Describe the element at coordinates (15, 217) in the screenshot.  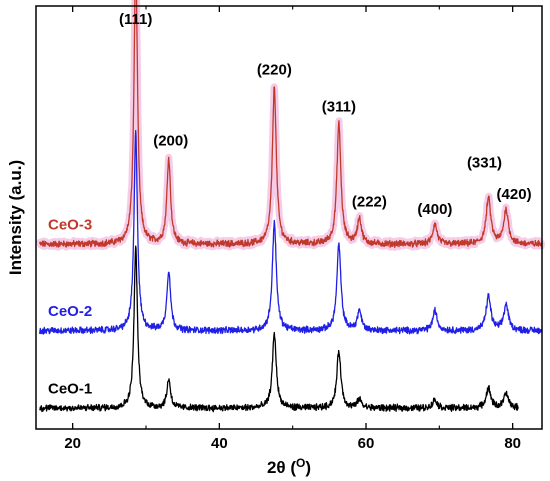
I see `y-axis-title: Intensity (a.u.)` at that location.